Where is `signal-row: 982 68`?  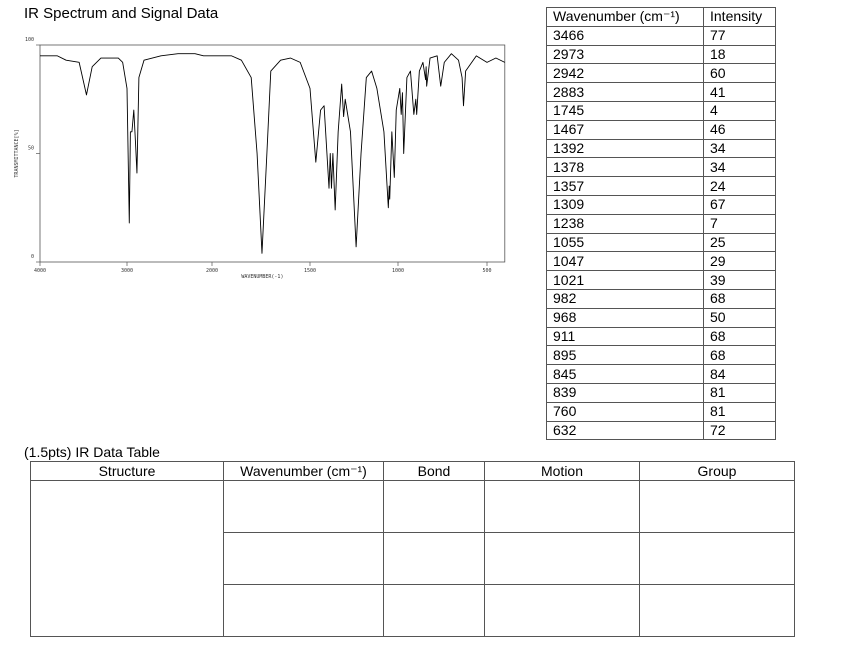
signal-row: 982 68 is located at coordinates (661, 298).